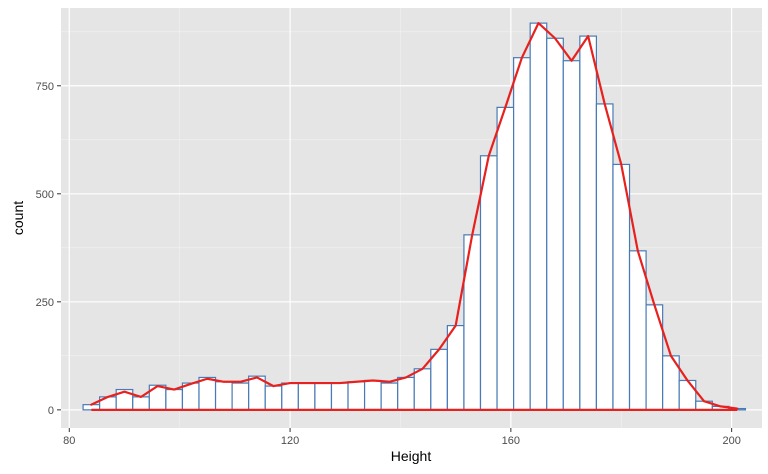 The width and height of the screenshot is (768, 474). I want to click on y-tick-label: 0, so click(51, 411).